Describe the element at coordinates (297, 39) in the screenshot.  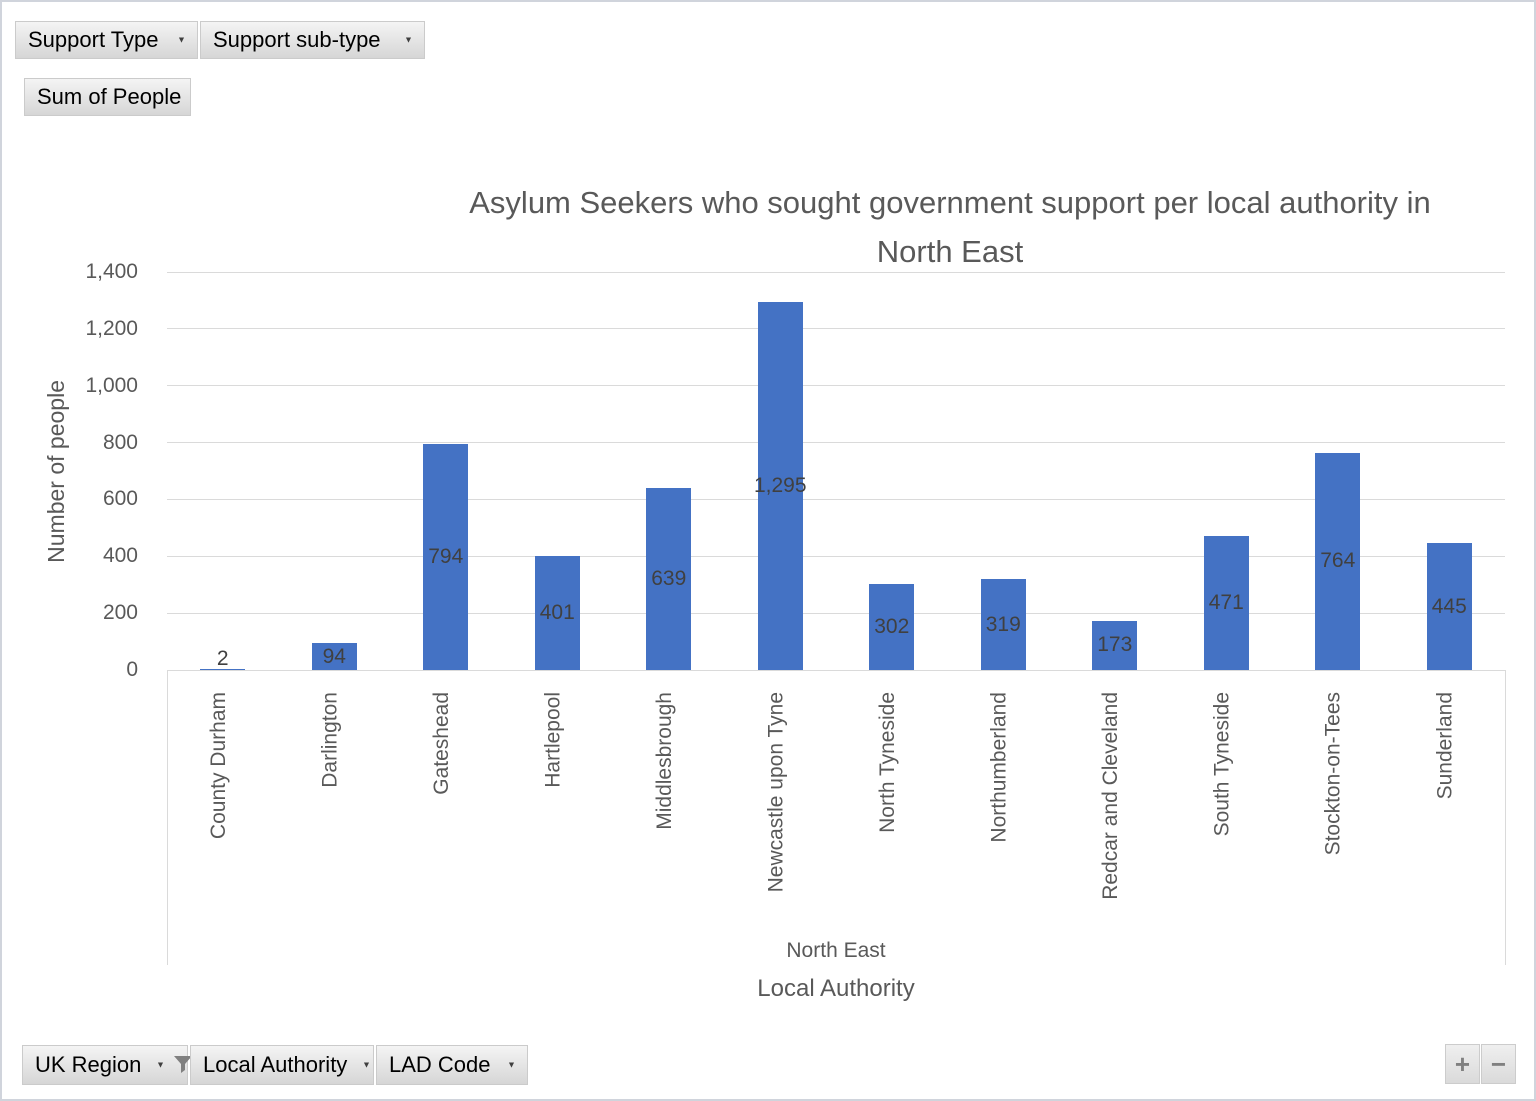
I see `pivot-field-button-label: Support sub-type` at that location.